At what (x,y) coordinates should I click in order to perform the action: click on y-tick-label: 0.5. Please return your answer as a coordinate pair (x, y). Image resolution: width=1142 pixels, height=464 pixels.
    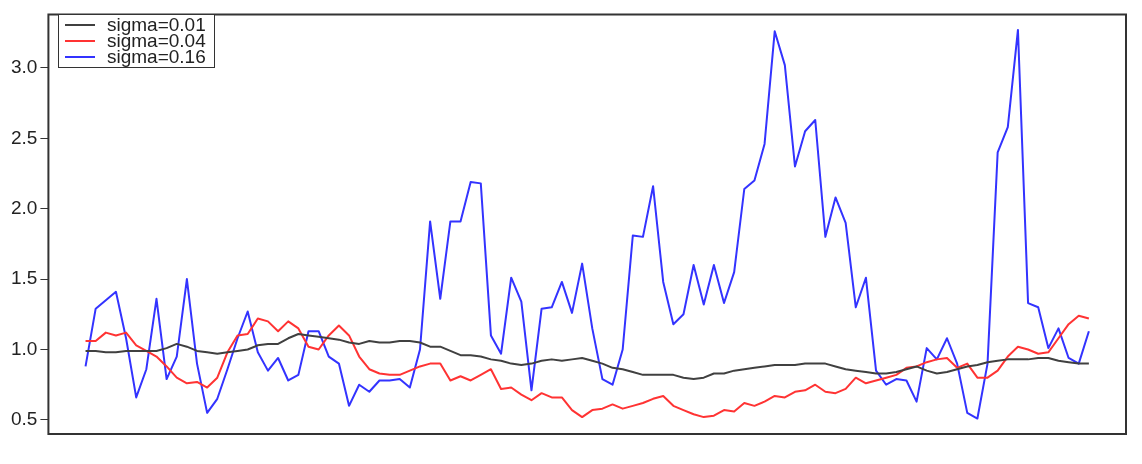
    Looking at the image, I should click on (24, 419).